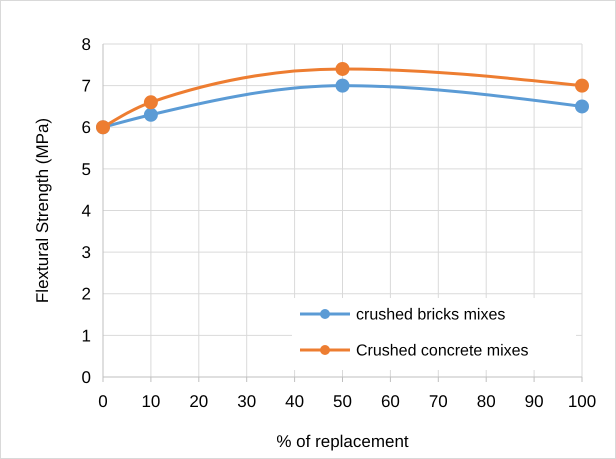 The image size is (616, 459). What do you see at coordinates (342, 401) in the screenshot?
I see `x-tick-label: 50` at bounding box center [342, 401].